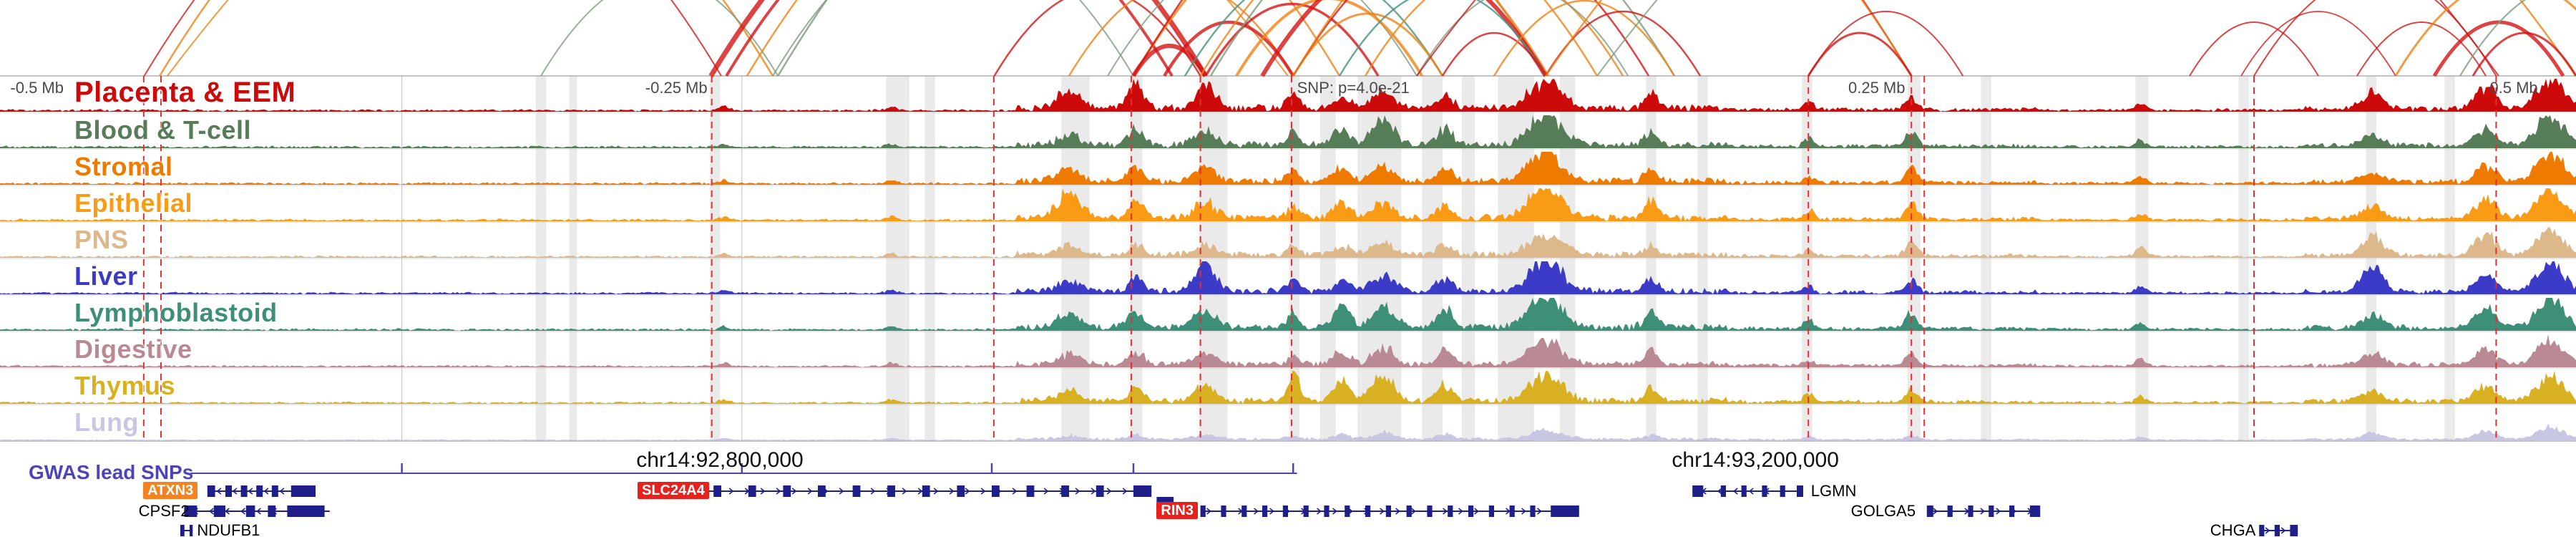  I want to click on signal-track-lymphoblastoid, so click(1288, 314).